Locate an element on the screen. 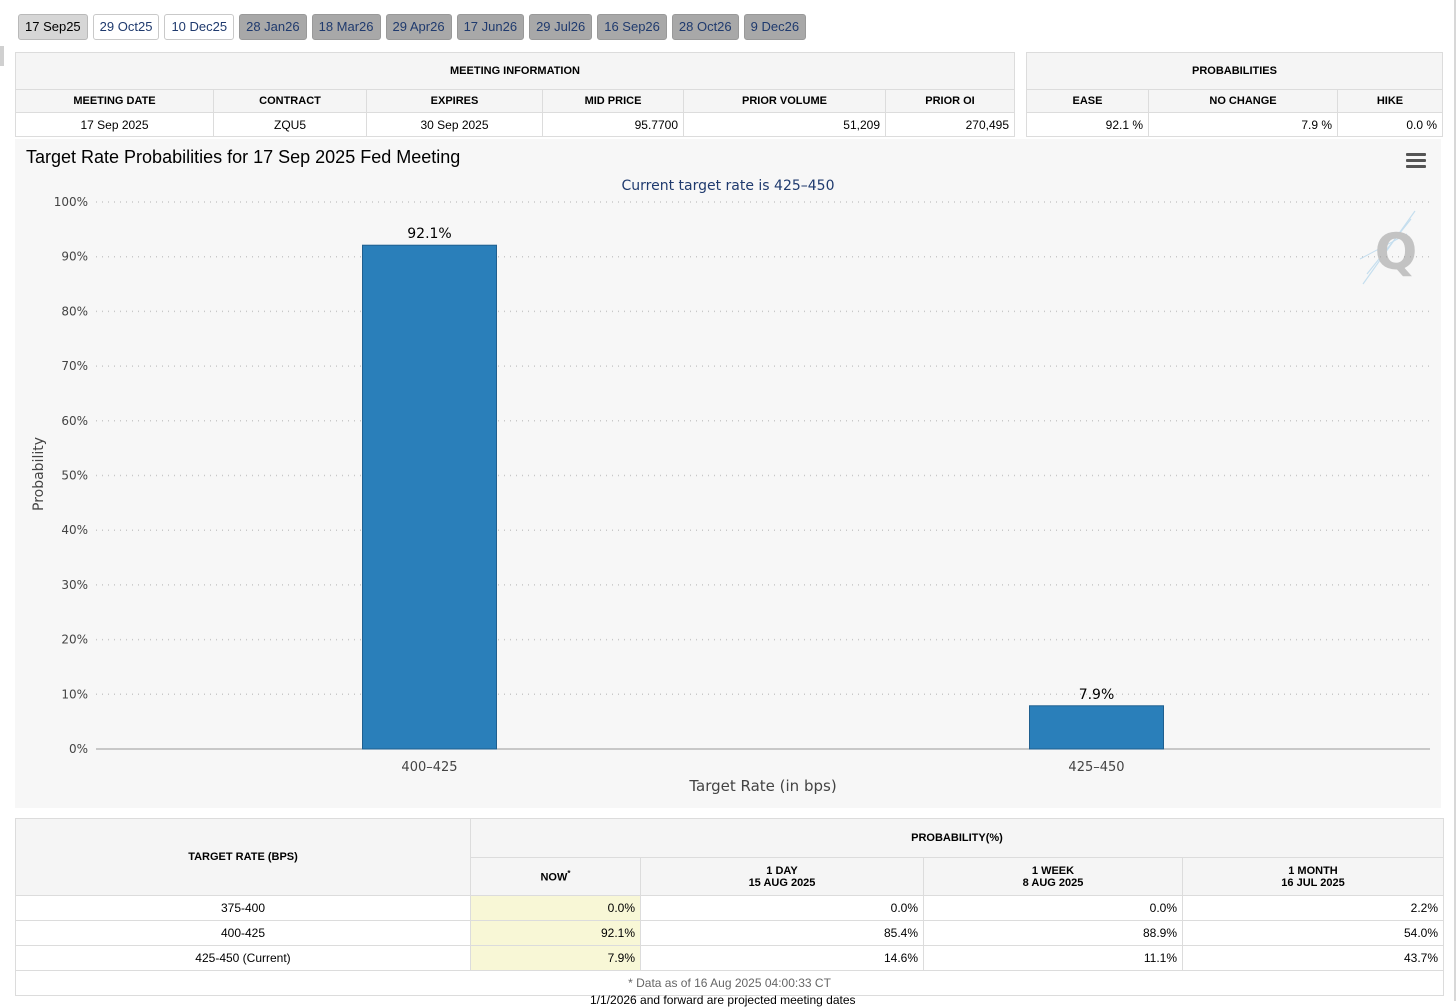 This screenshot has width=1456, height=1007. col-no-change: NO CHANGE is located at coordinates (1243, 101).